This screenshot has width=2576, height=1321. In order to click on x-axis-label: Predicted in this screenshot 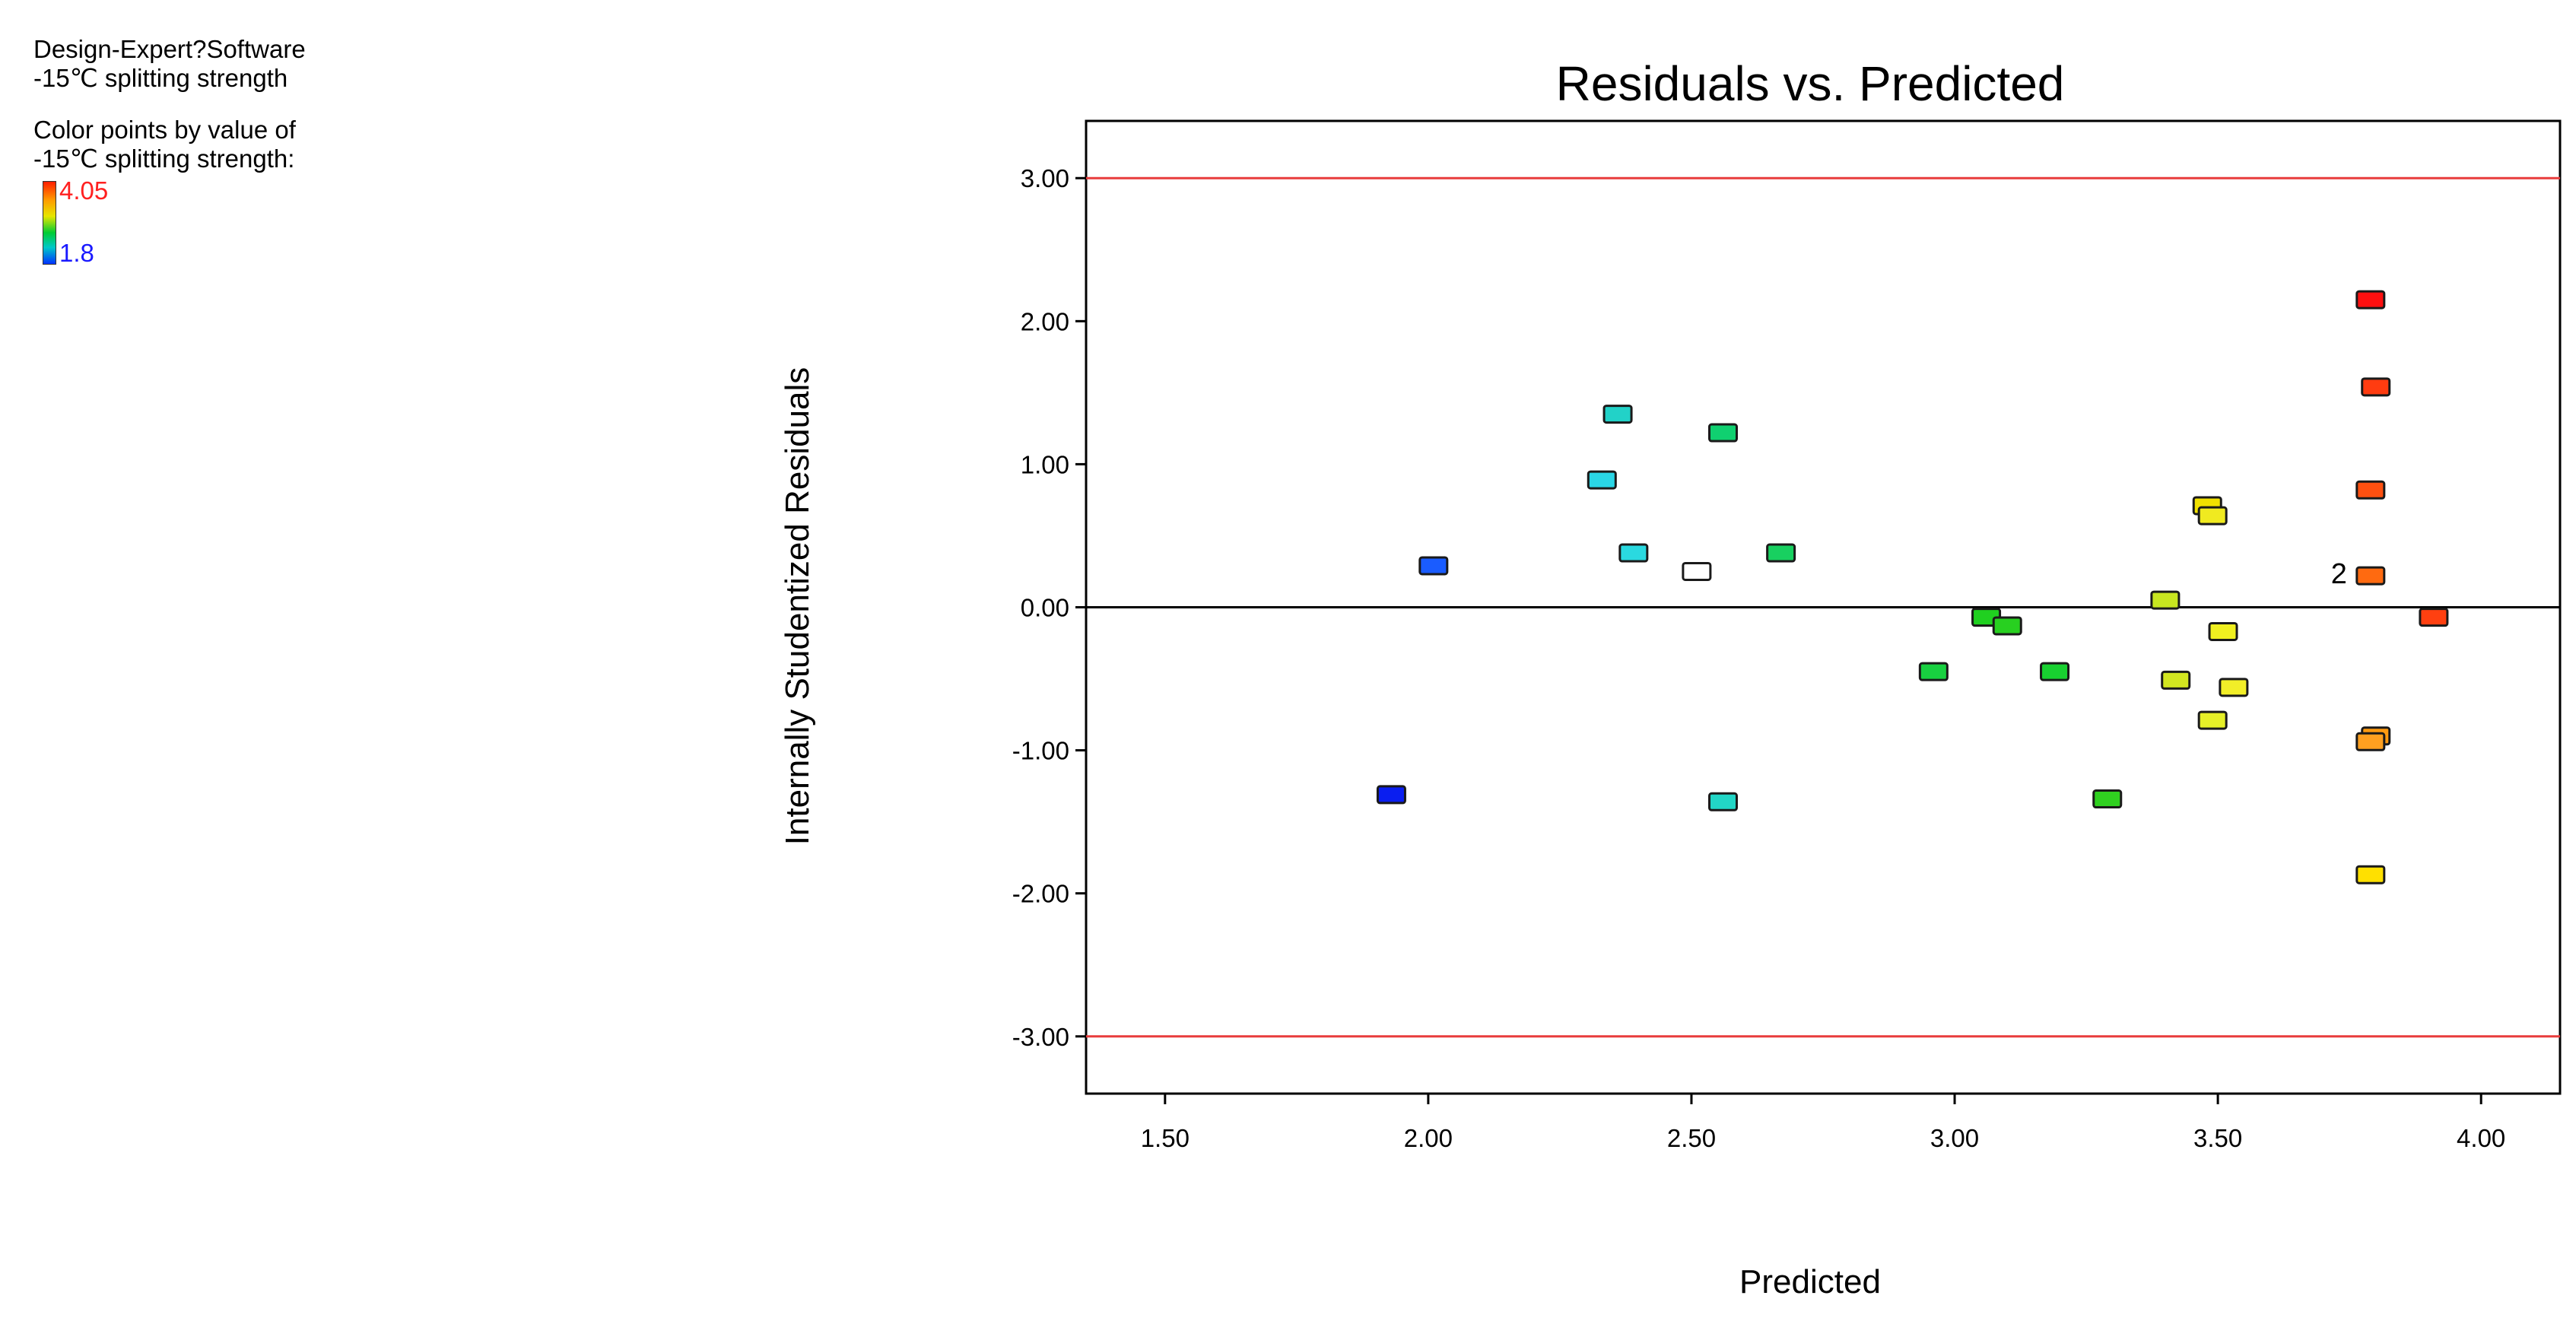, I will do `click(1810, 1281)`.